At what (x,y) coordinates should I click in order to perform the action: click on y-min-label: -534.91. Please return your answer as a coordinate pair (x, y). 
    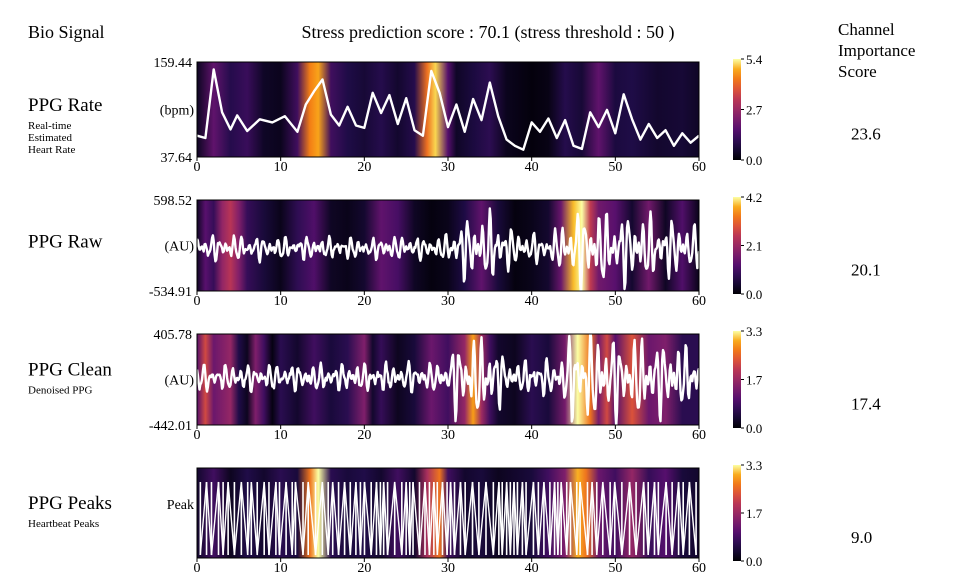
    Looking at the image, I should click on (170, 292).